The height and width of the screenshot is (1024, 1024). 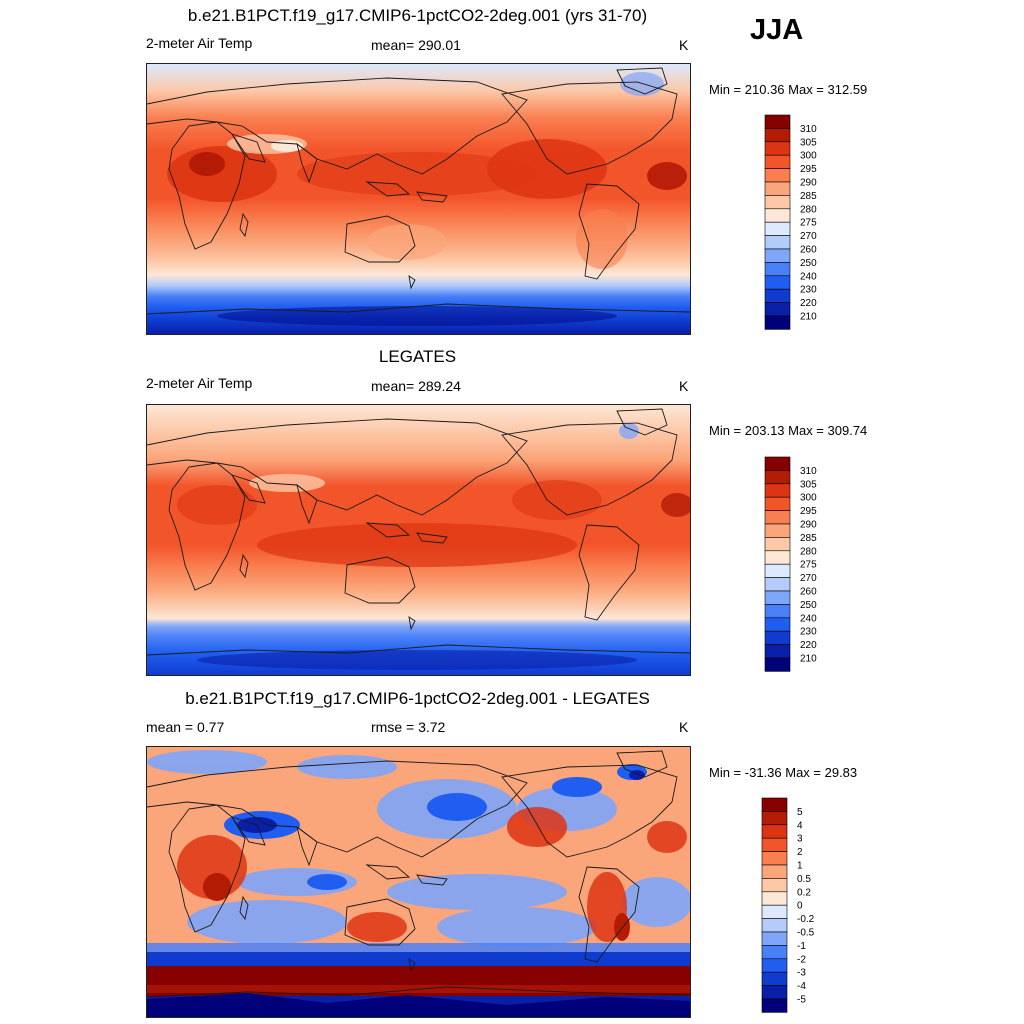 I want to click on panel-2-variable-label: 2-meter Air Temp, so click(x=199, y=383).